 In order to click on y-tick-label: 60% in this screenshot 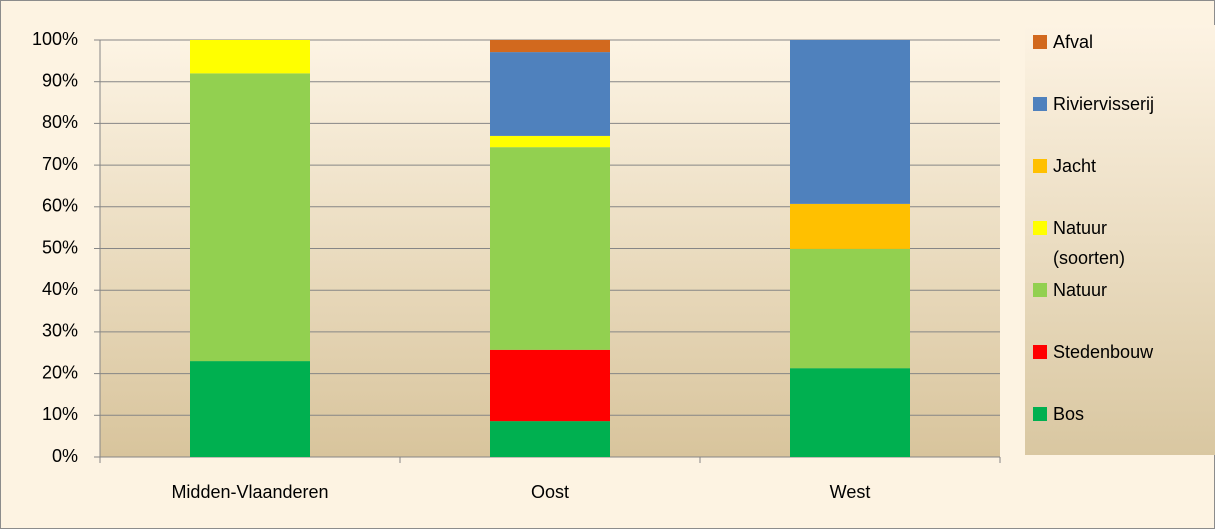, I will do `click(60, 206)`.